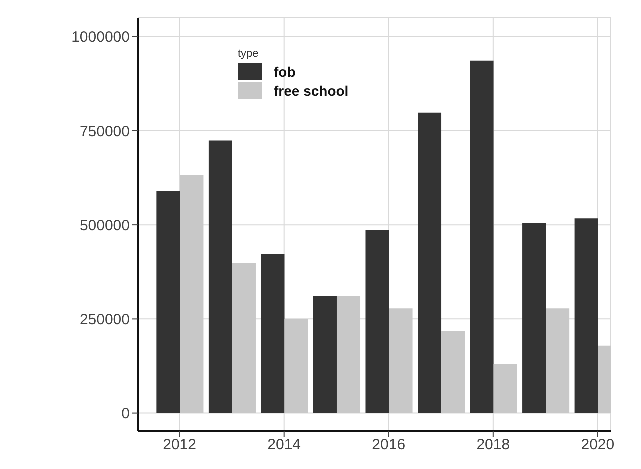  I want to click on x-tick-label: 2014, so click(285, 445).